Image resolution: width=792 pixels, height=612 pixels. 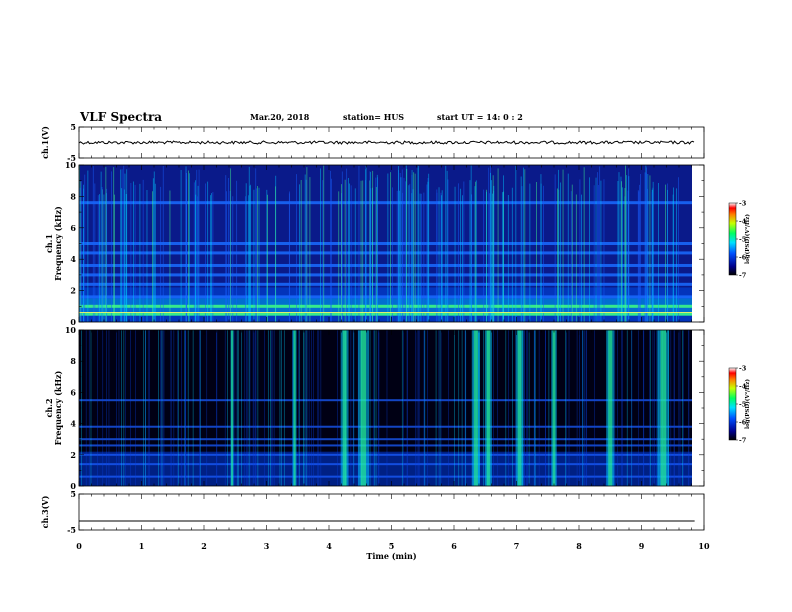 What do you see at coordinates (579, 546) in the screenshot?
I see `x-tick-label: 8` at bounding box center [579, 546].